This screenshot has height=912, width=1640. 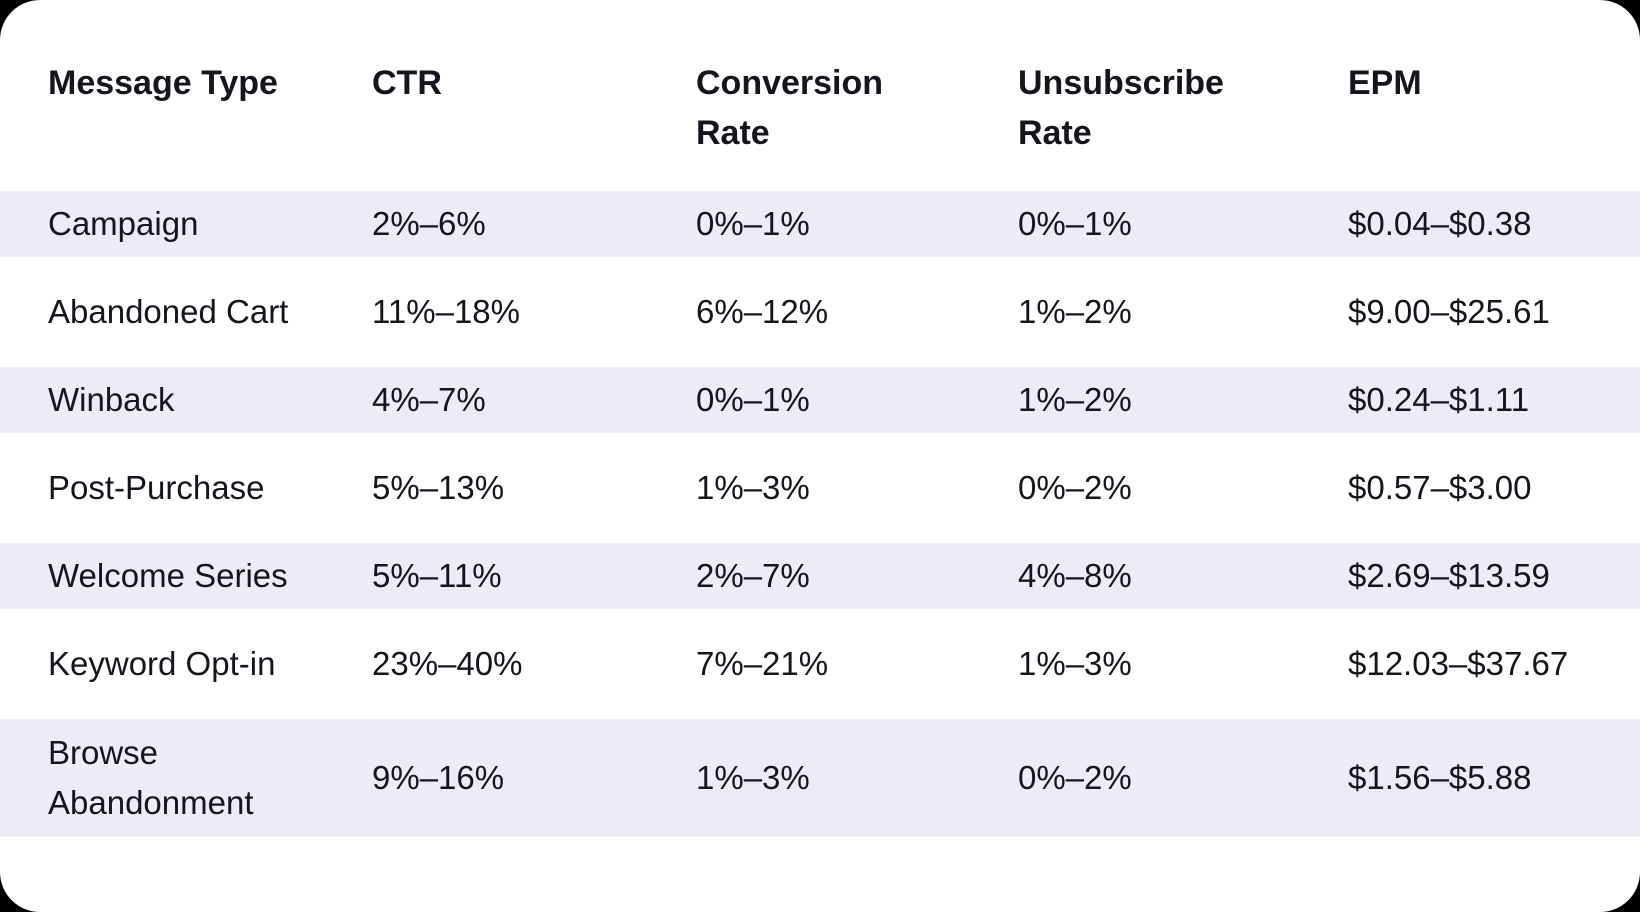 I want to click on cell-epm: $9.00–$25.61, so click(x=1449, y=311).